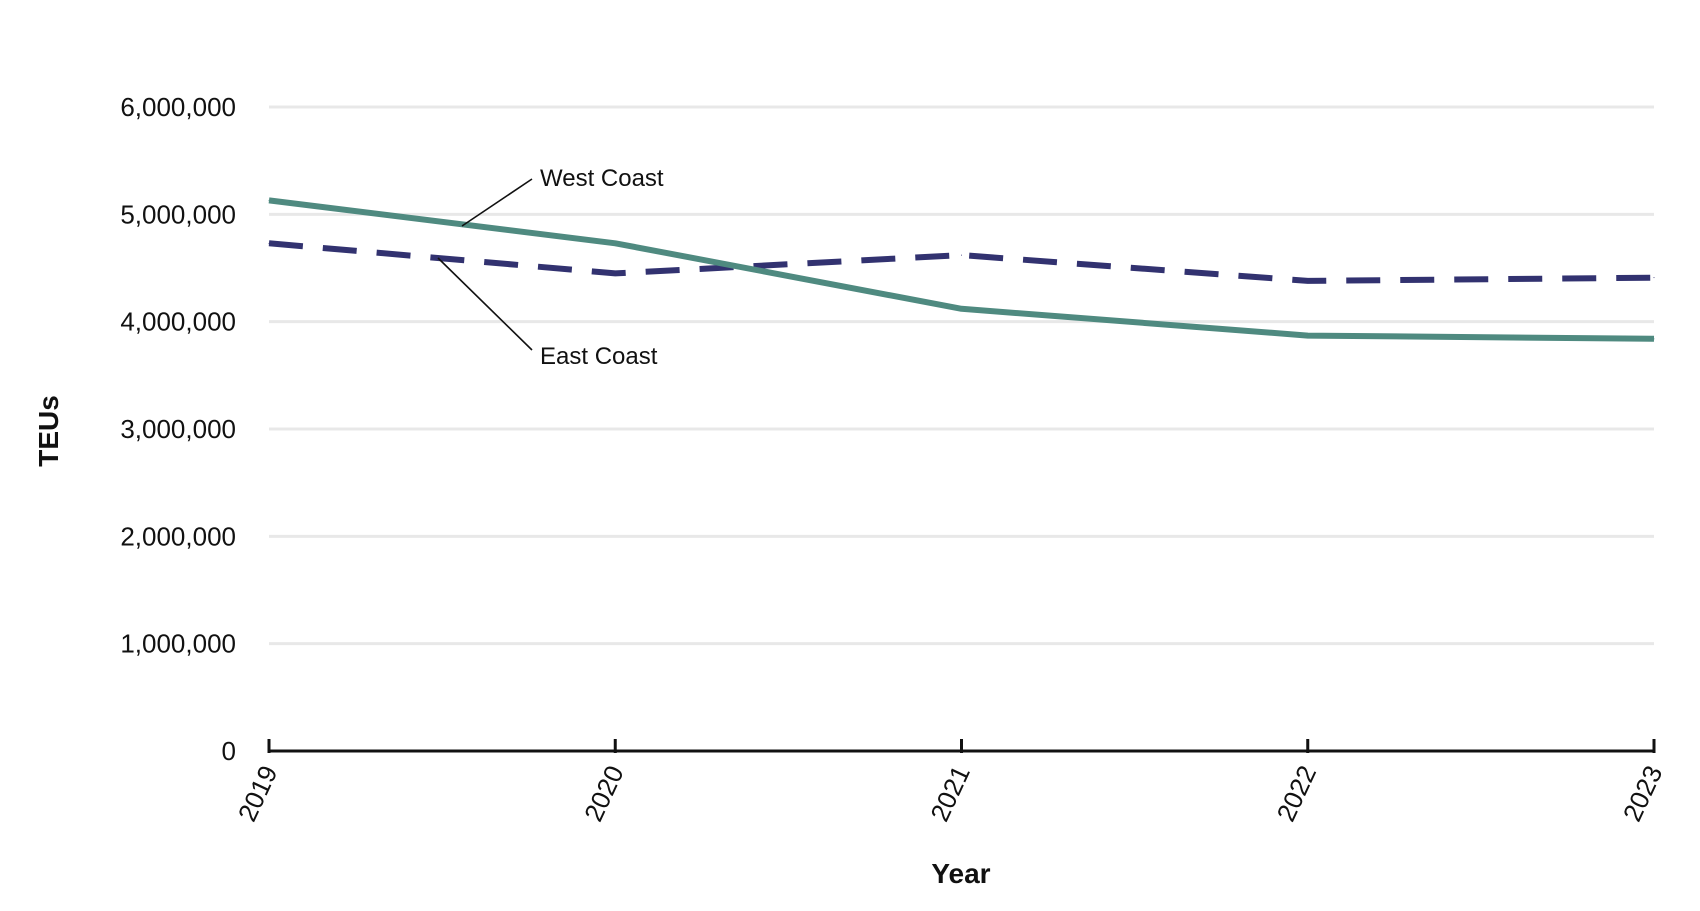  I want to click on y-axis-title: TEUs, so click(48, 431).